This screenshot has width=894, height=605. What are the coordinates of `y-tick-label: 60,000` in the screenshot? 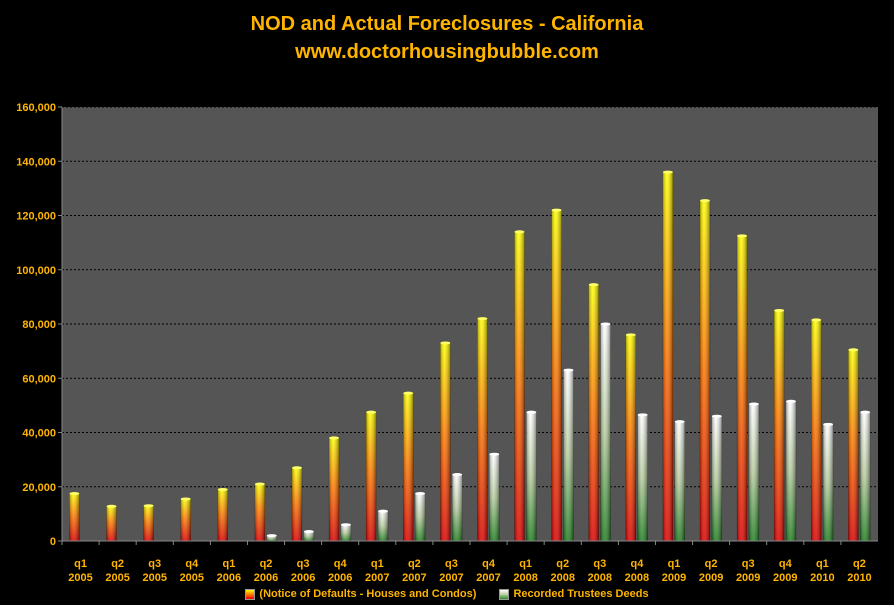 It's located at (39, 379).